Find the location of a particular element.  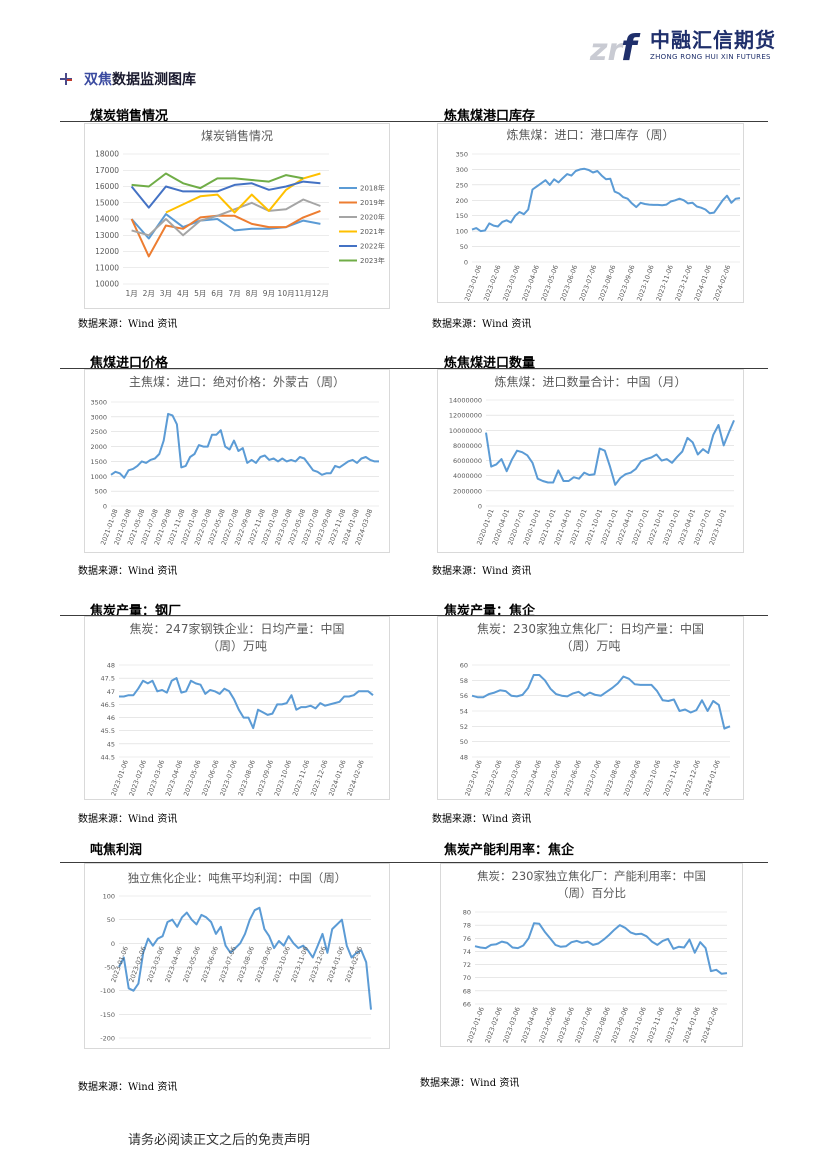

y-tick-label: -100 is located at coordinates (107, 991).